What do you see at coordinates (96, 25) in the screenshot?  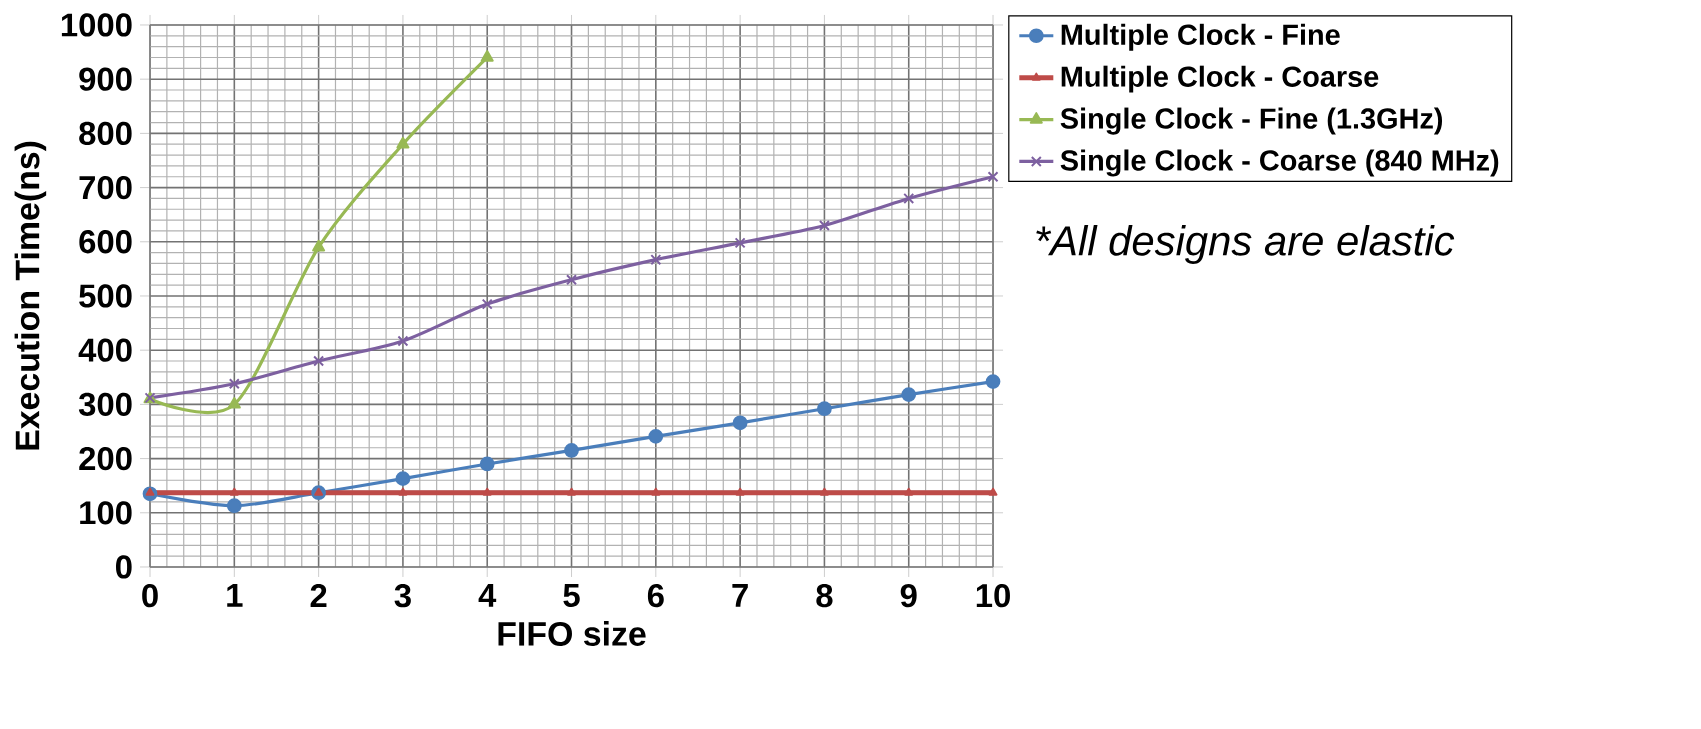 I see `y-tick-label: 1000` at bounding box center [96, 25].